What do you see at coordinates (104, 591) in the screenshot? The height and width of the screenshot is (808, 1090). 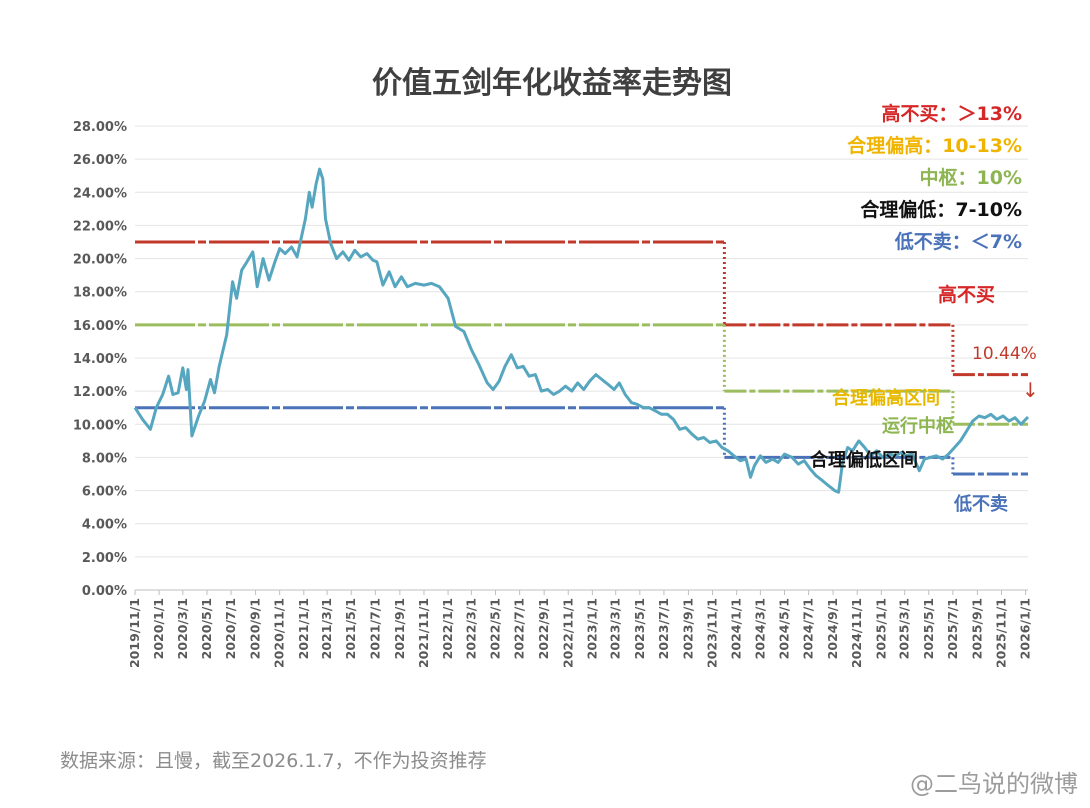 I see `y-tick-label: 0.00%` at bounding box center [104, 591].